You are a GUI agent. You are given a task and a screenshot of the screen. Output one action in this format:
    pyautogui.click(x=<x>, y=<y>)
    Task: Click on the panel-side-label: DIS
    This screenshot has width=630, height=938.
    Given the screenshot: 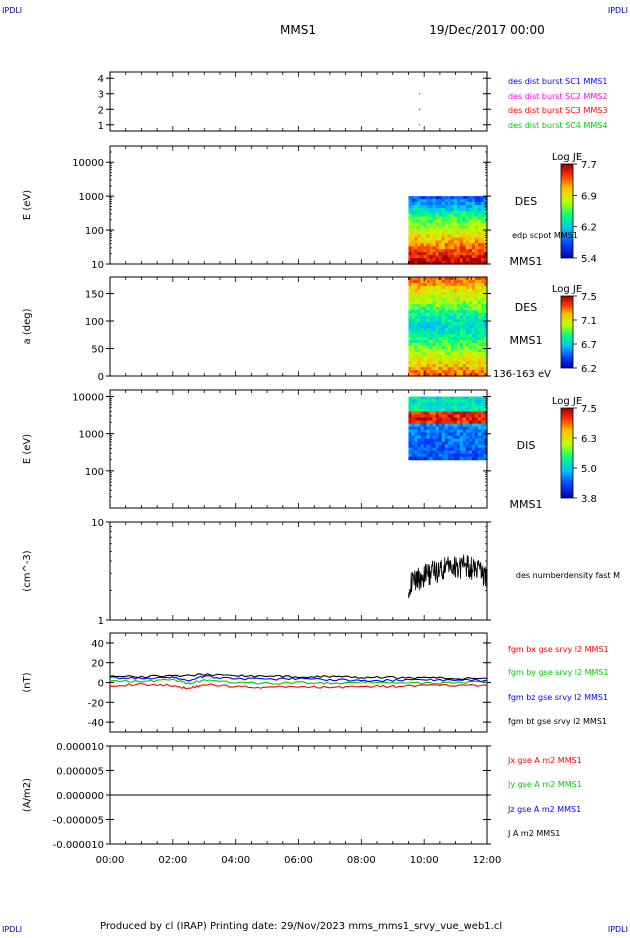 What is the action you would take?
    pyautogui.click(x=526, y=445)
    